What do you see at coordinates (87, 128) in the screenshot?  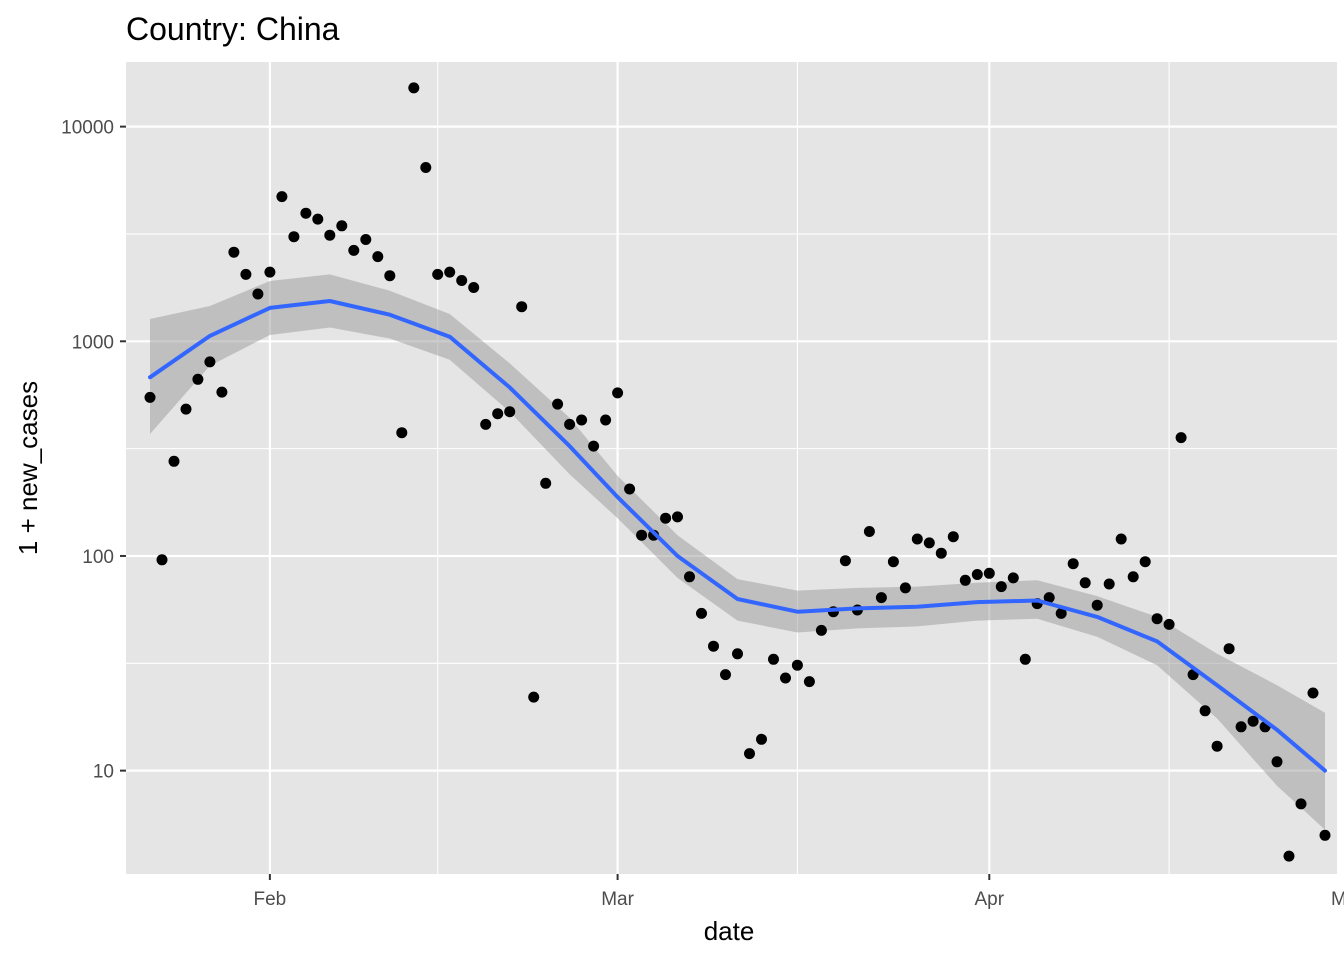 I see `y-tick-label: 10000` at bounding box center [87, 128].